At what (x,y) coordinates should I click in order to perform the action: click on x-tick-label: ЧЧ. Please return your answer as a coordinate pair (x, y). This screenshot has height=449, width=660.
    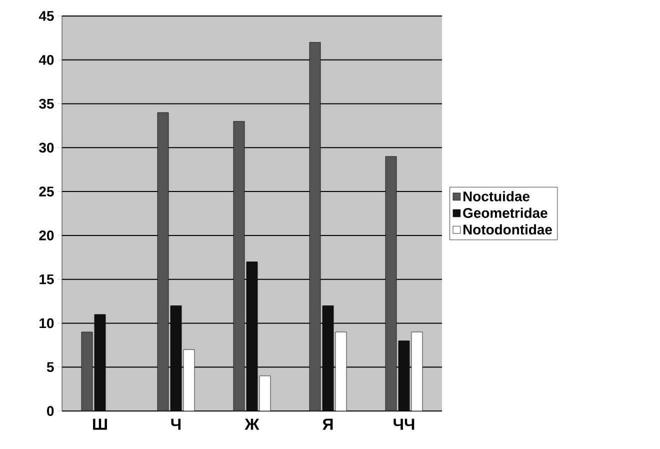
    Looking at the image, I should click on (404, 424).